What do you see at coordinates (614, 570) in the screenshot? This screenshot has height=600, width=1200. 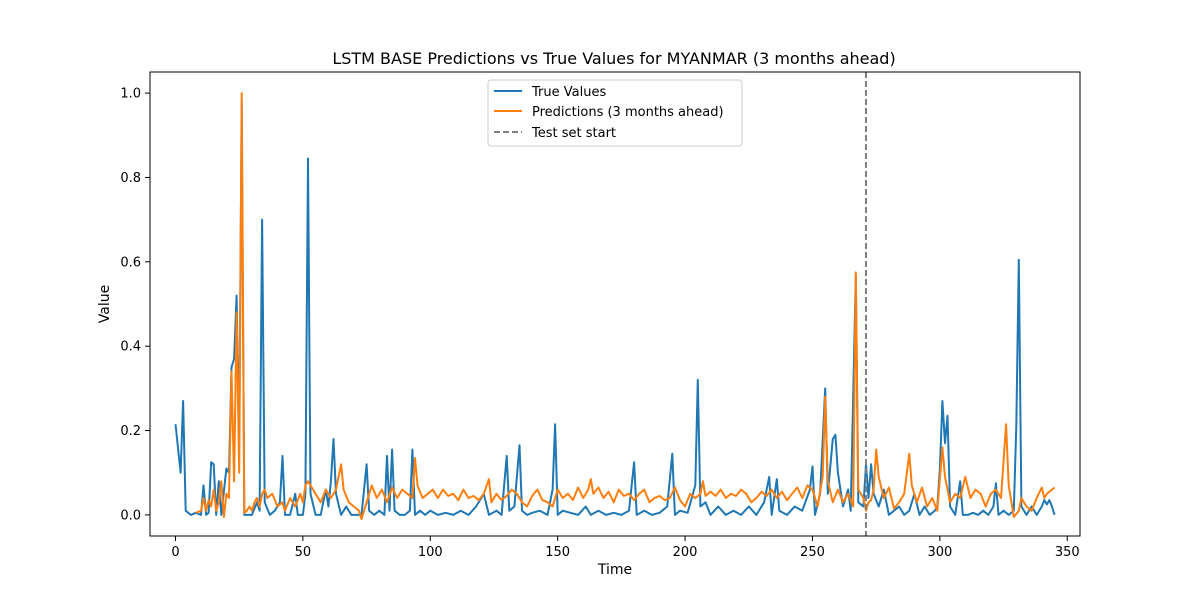 I see `x-axis-label: Time` at bounding box center [614, 570].